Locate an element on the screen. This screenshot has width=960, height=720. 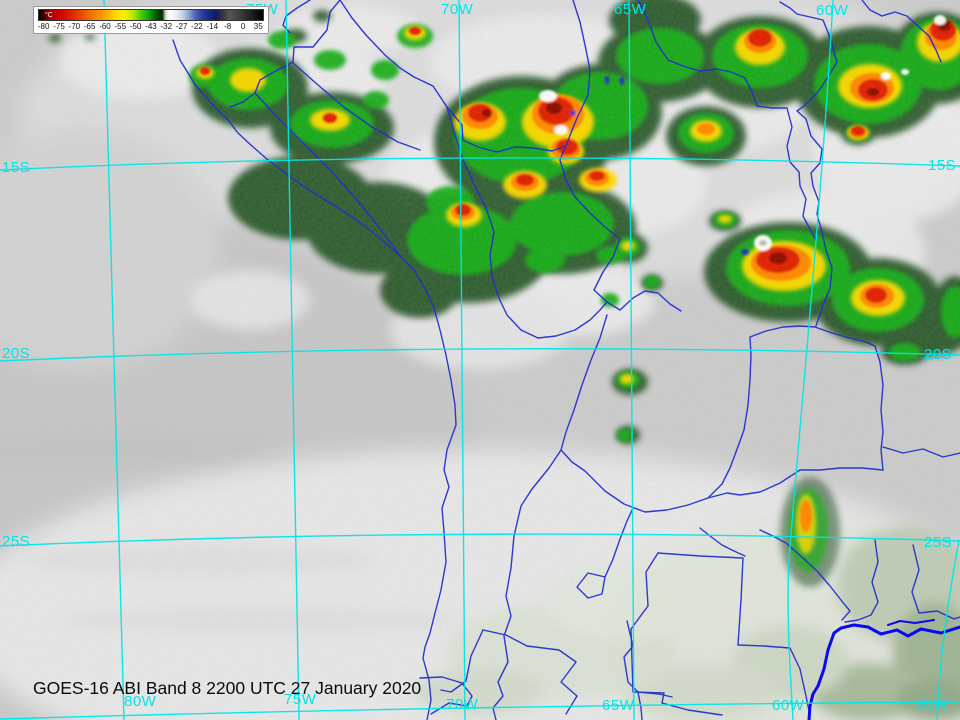
colorbar-tick: -80 is located at coordinates (43, 26).